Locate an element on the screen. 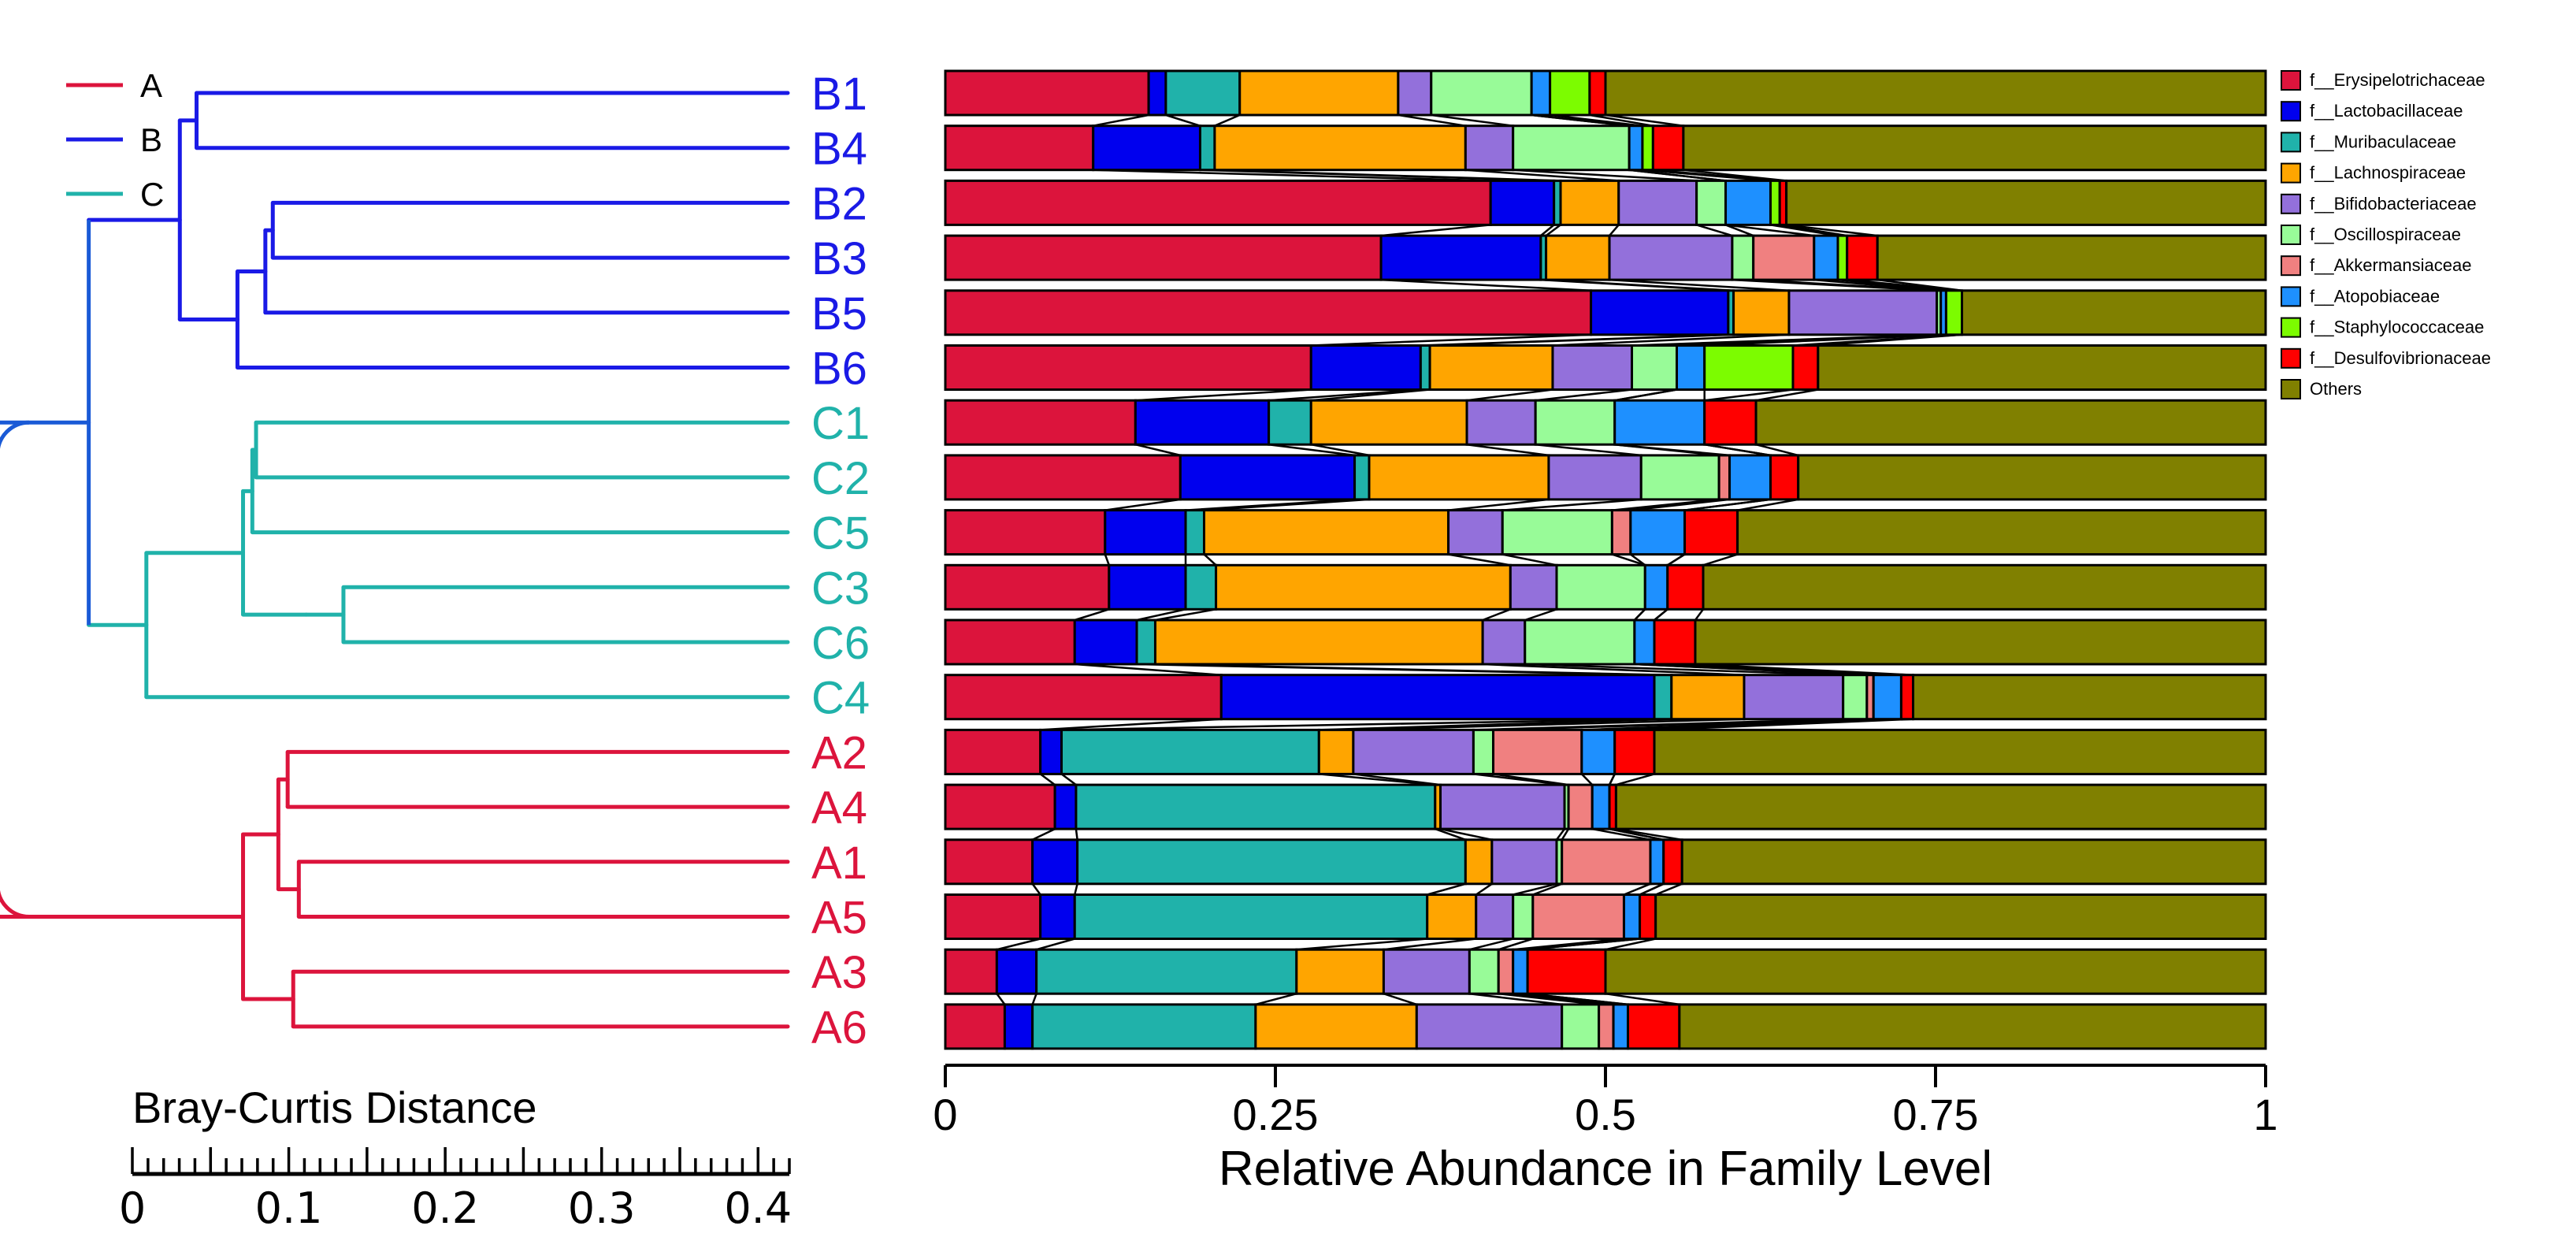 This screenshot has height=1237, width=2576. scale-tick-label: 0.3 is located at coordinates (602, 1208).